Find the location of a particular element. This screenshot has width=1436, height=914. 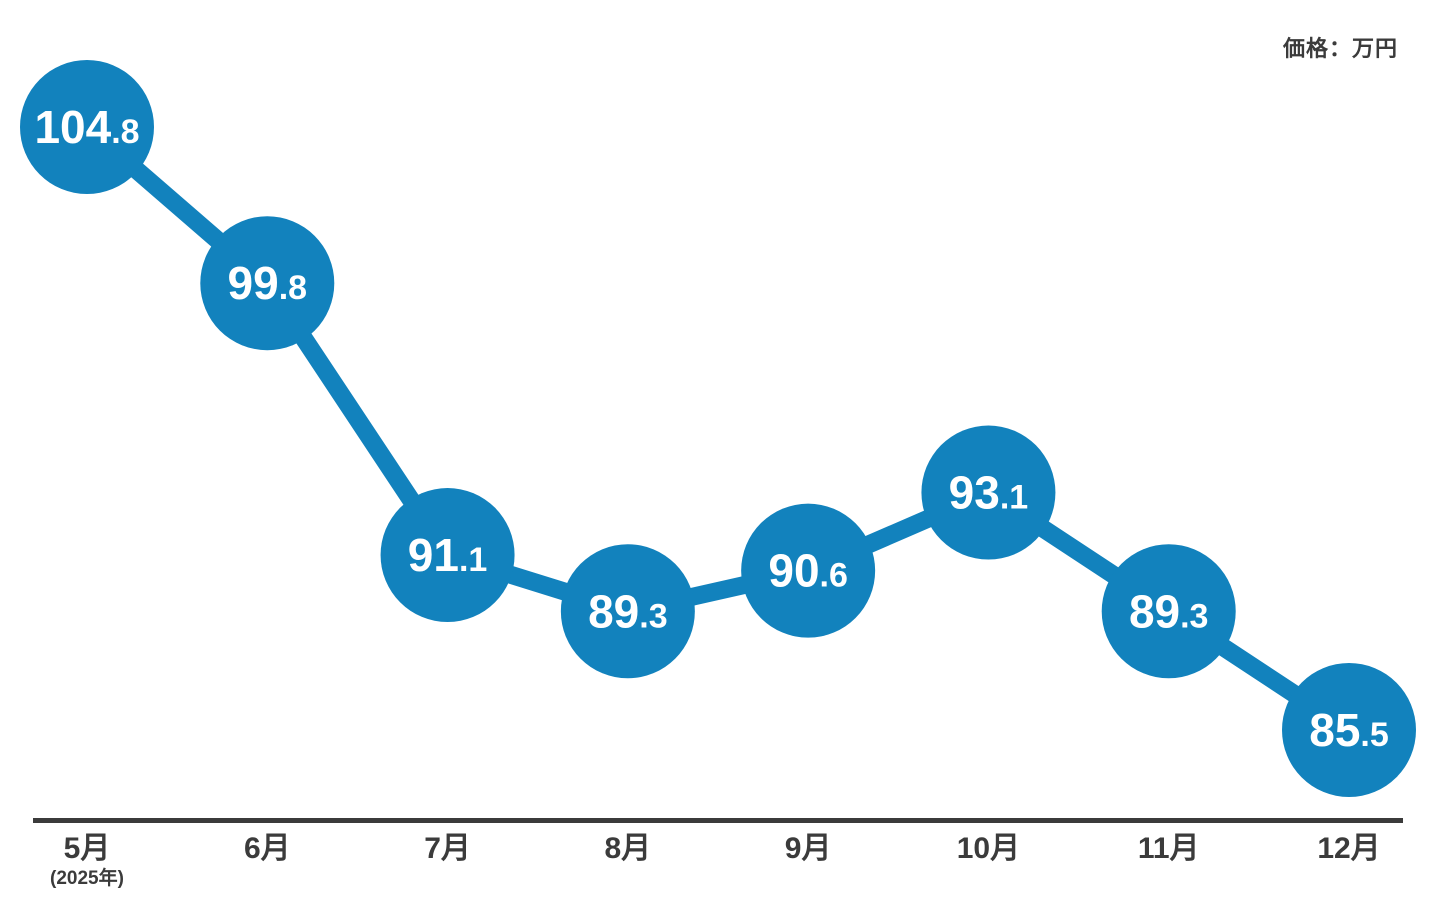

x-tick-label: 8月 is located at coordinates (628, 848).